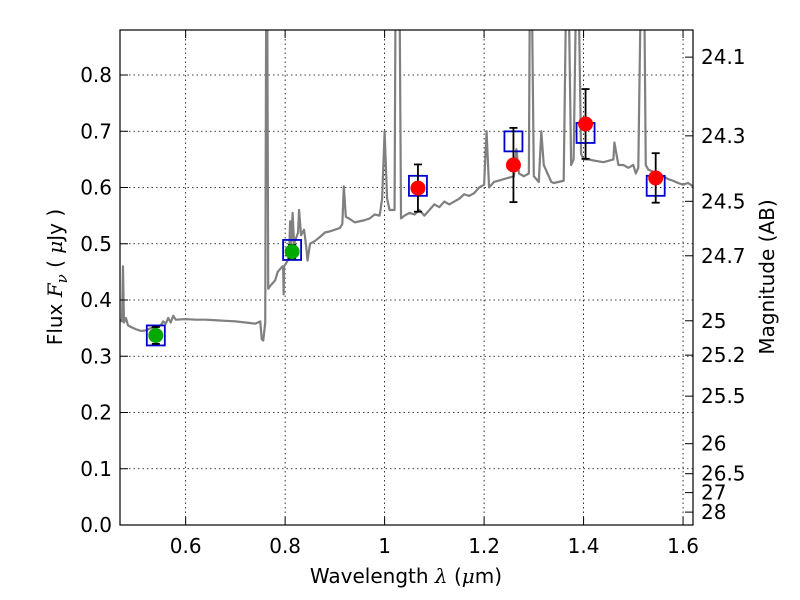 Image resolution: width=800 pixels, height=600 pixels. I want to click on x-tick-label: 1.4, so click(584, 546).